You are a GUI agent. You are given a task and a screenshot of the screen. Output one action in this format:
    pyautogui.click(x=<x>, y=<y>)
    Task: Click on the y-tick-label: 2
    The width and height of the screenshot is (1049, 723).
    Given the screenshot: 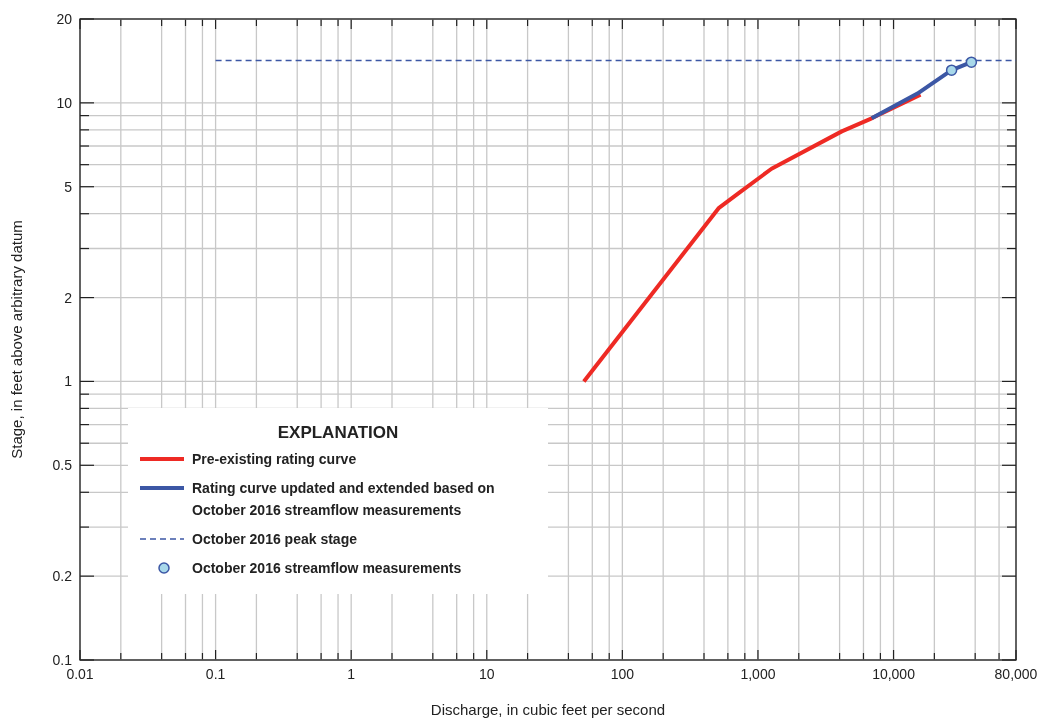 What is the action you would take?
    pyautogui.click(x=68, y=297)
    